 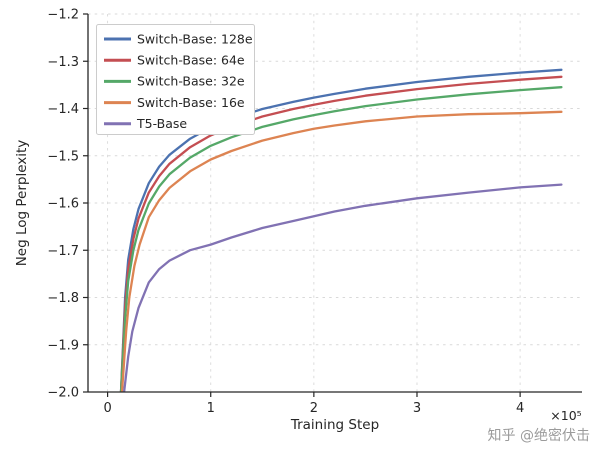 I want to click on legend-item-switch-base-16e: Switch-Base: 16e, so click(x=174, y=102).